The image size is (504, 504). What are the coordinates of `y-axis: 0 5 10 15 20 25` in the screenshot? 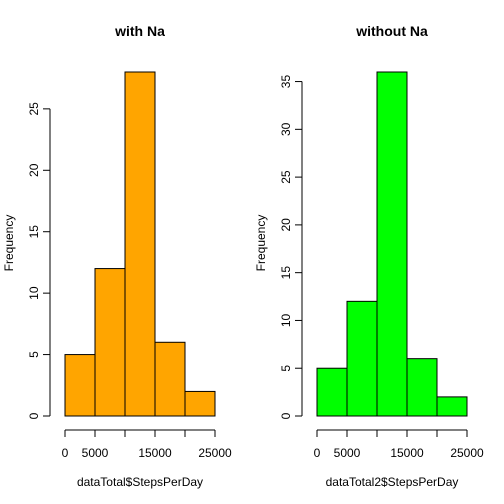 It's located at (39, 260).